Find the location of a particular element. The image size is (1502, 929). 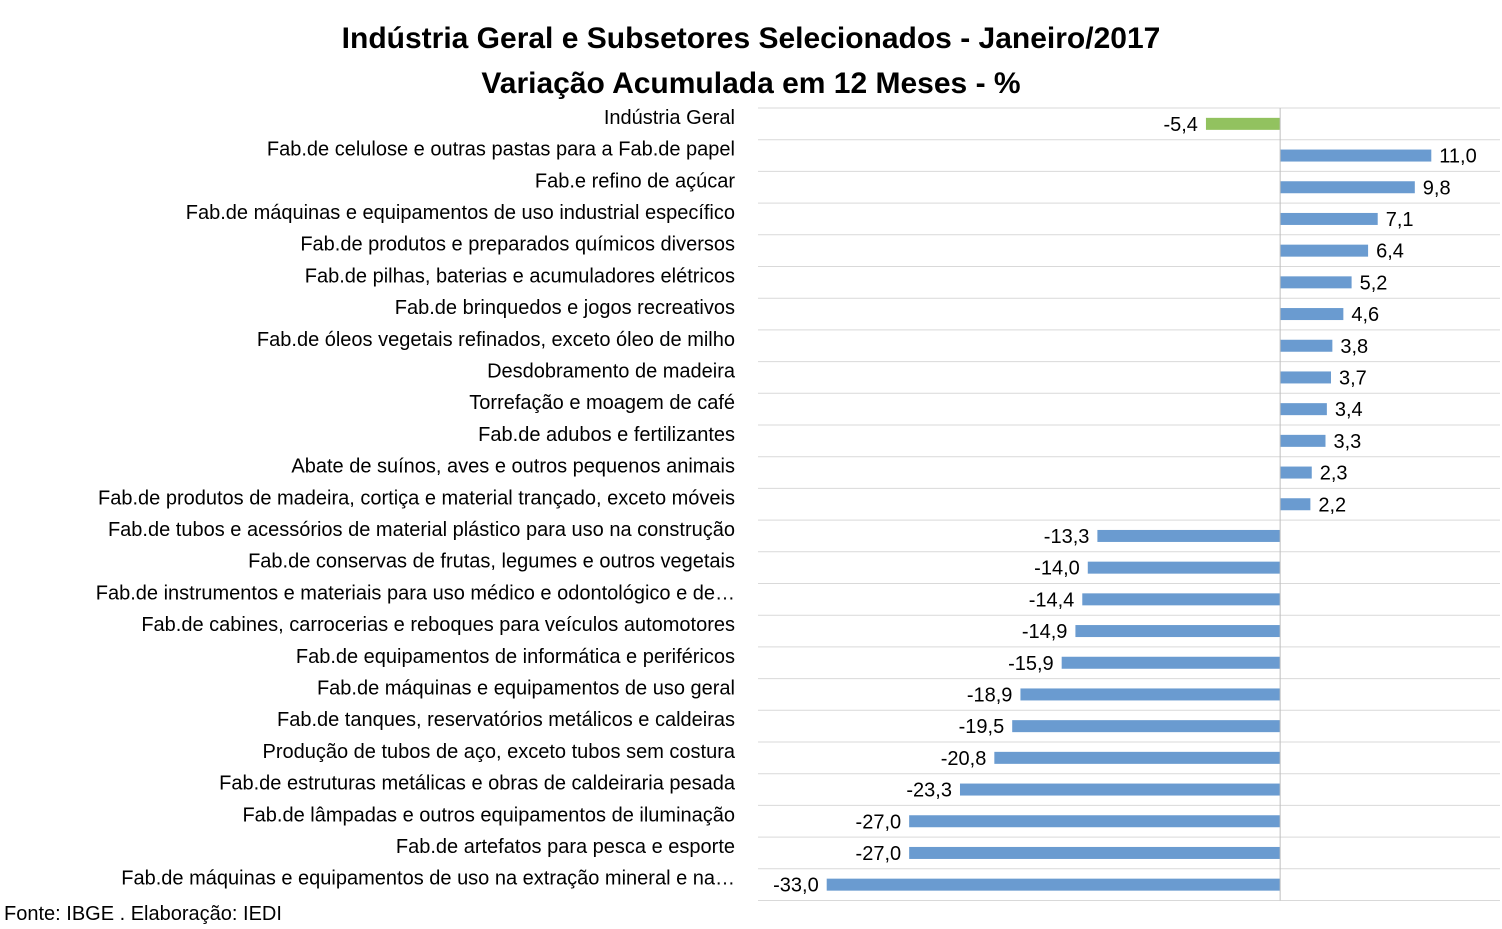

value-label: -14,4 is located at coordinates (1052, 600).